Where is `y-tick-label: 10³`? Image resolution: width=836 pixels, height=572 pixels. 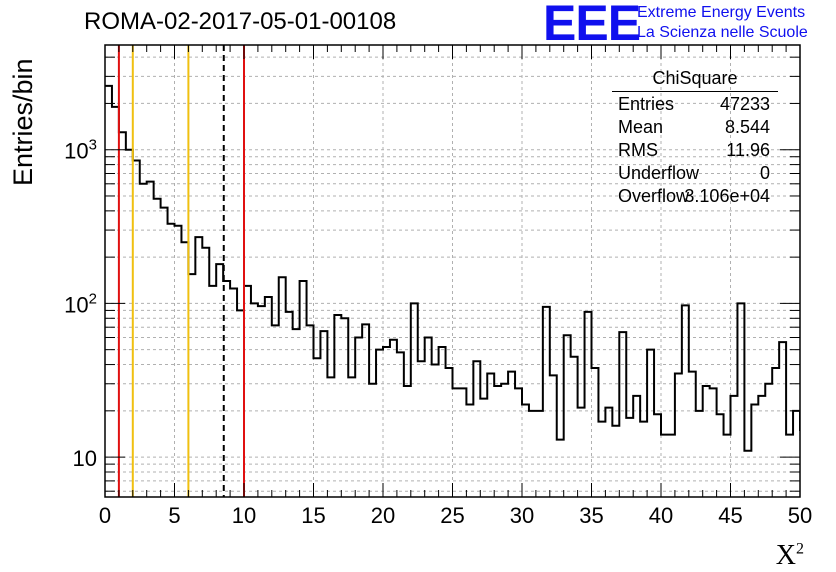 y-tick-label: 10³ is located at coordinates (80, 150).